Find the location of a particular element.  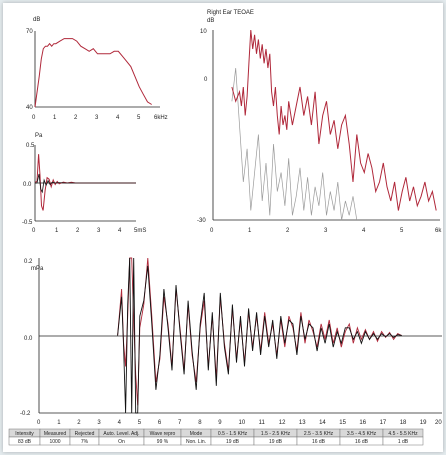

response-xtick: 8 is located at coordinates (200, 423).